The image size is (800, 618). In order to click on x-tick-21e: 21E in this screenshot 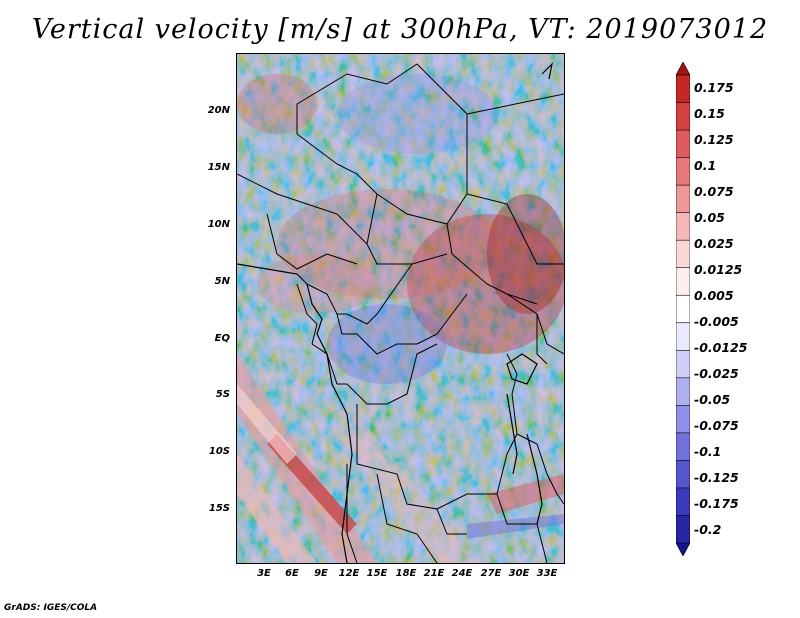, I will do `click(434, 573)`.